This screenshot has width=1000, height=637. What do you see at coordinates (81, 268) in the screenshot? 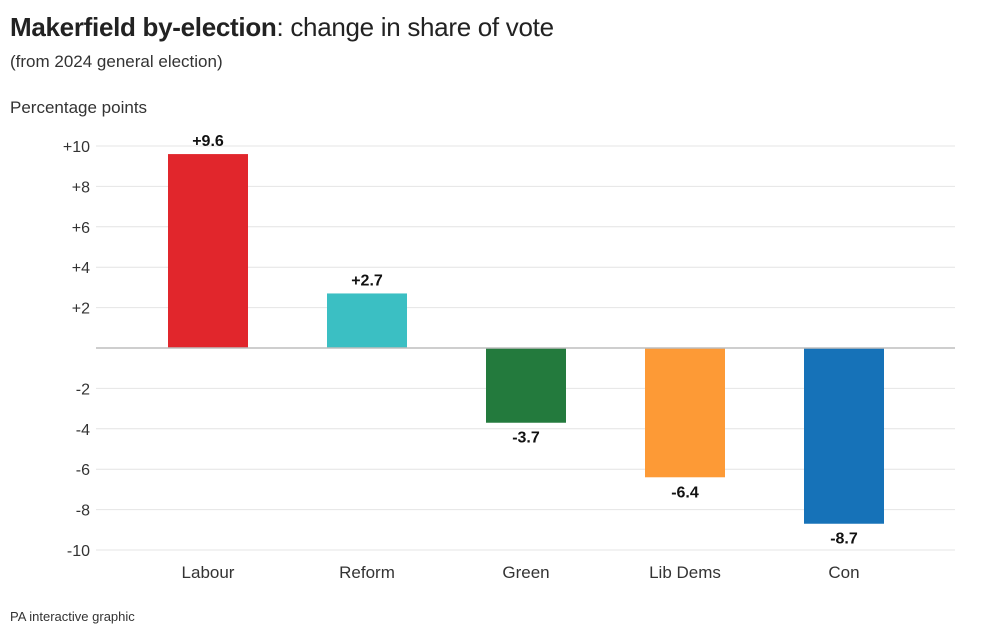
I see `y-tick-label: +4` at bounding box center [81, 268].